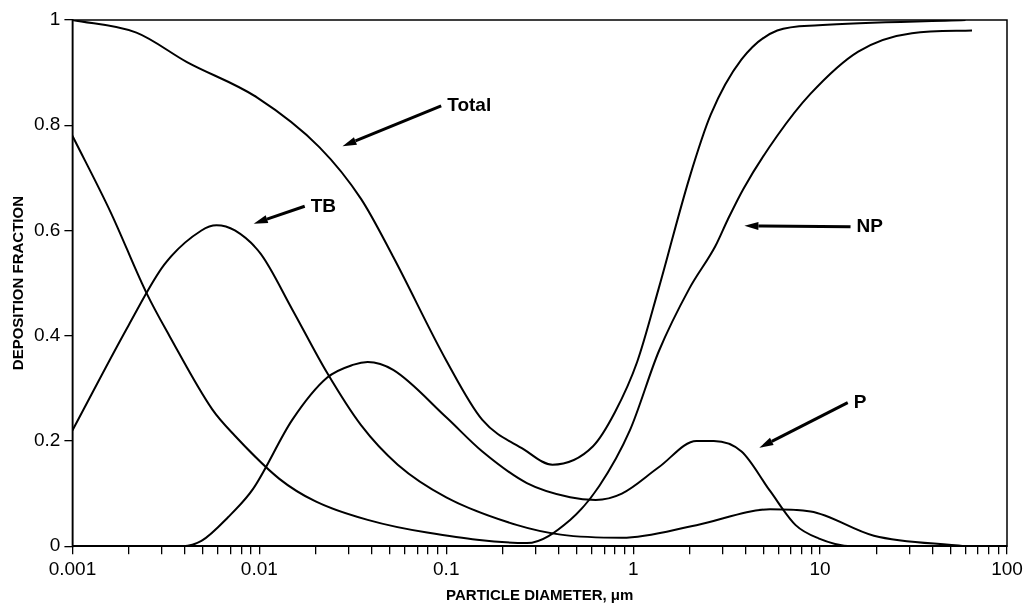 The image size is (1033, 611). What do you see at coordinates (323, 205) in the screenshot?
I see `annotation: TB` at bounding box center [323, 205].